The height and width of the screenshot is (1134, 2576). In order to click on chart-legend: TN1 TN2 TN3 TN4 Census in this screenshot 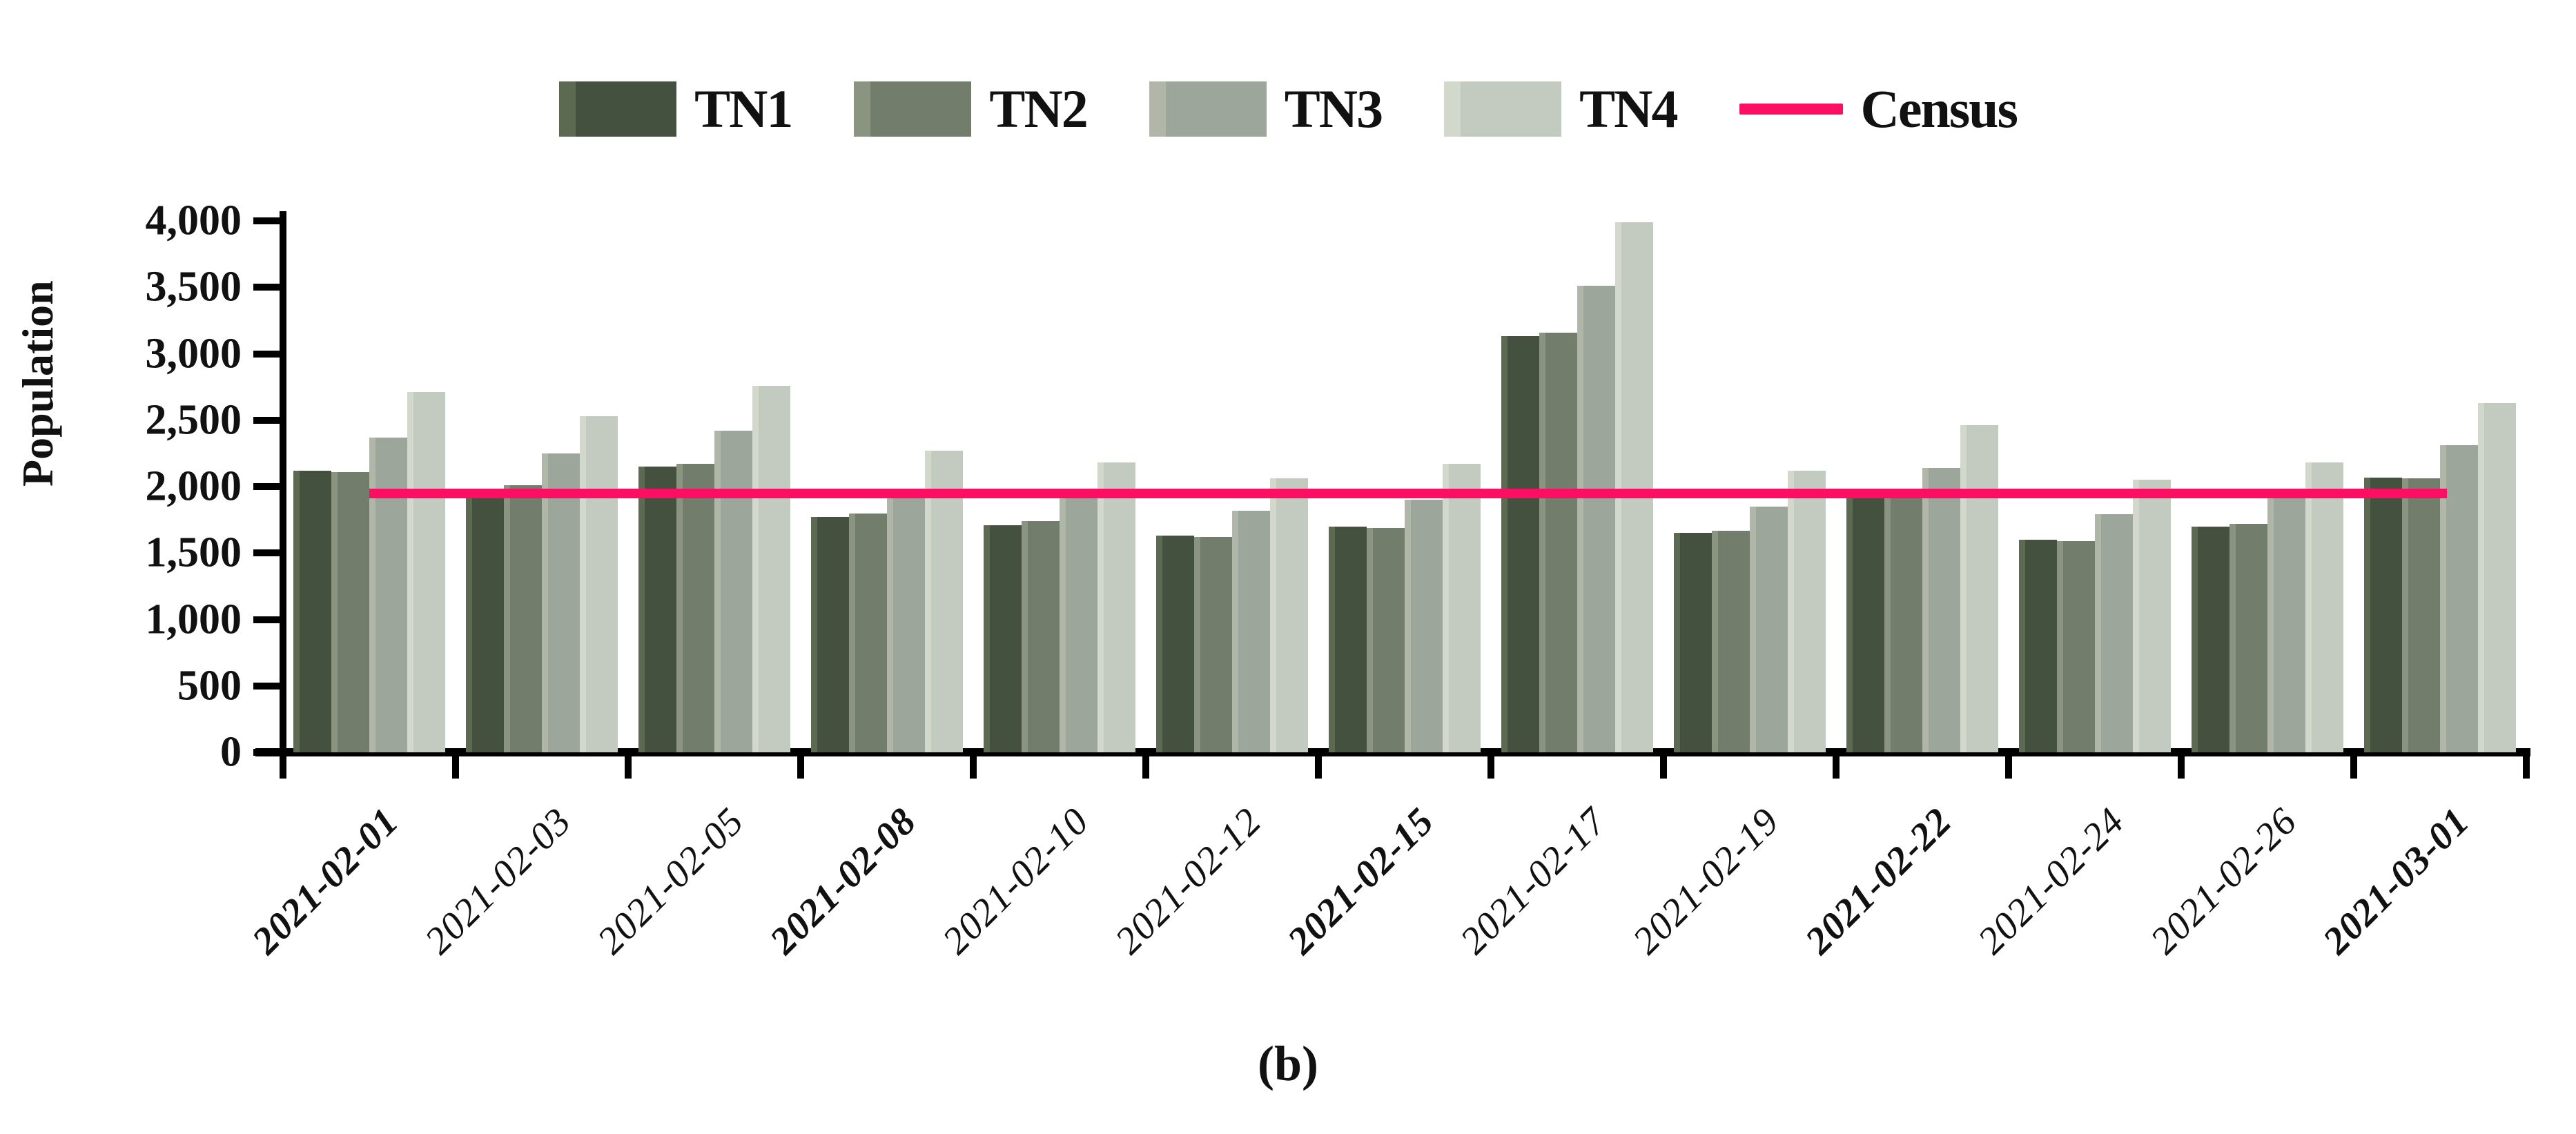, I will do `click(1288, 109)`.